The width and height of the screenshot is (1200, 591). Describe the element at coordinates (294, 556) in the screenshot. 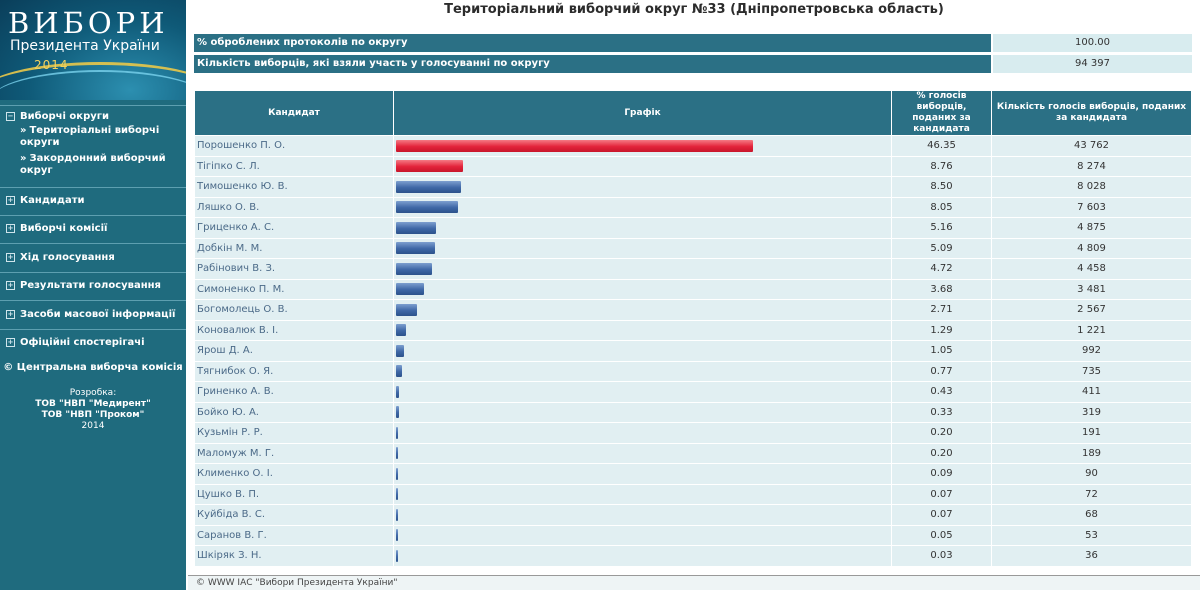

I see `candidate-name: Шкіряк З. Н.` at that location.